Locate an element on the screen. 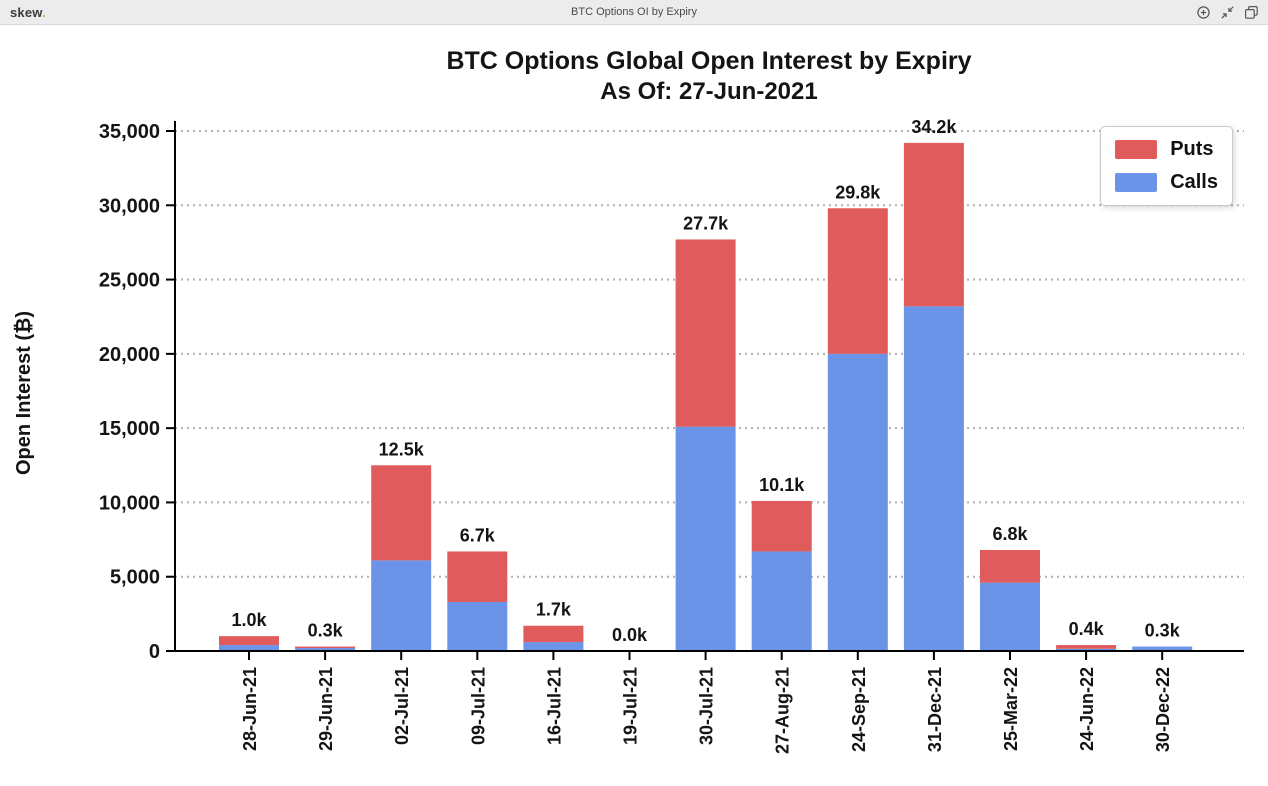  legend-swatch-puts is located at coordinates (1136, 149).